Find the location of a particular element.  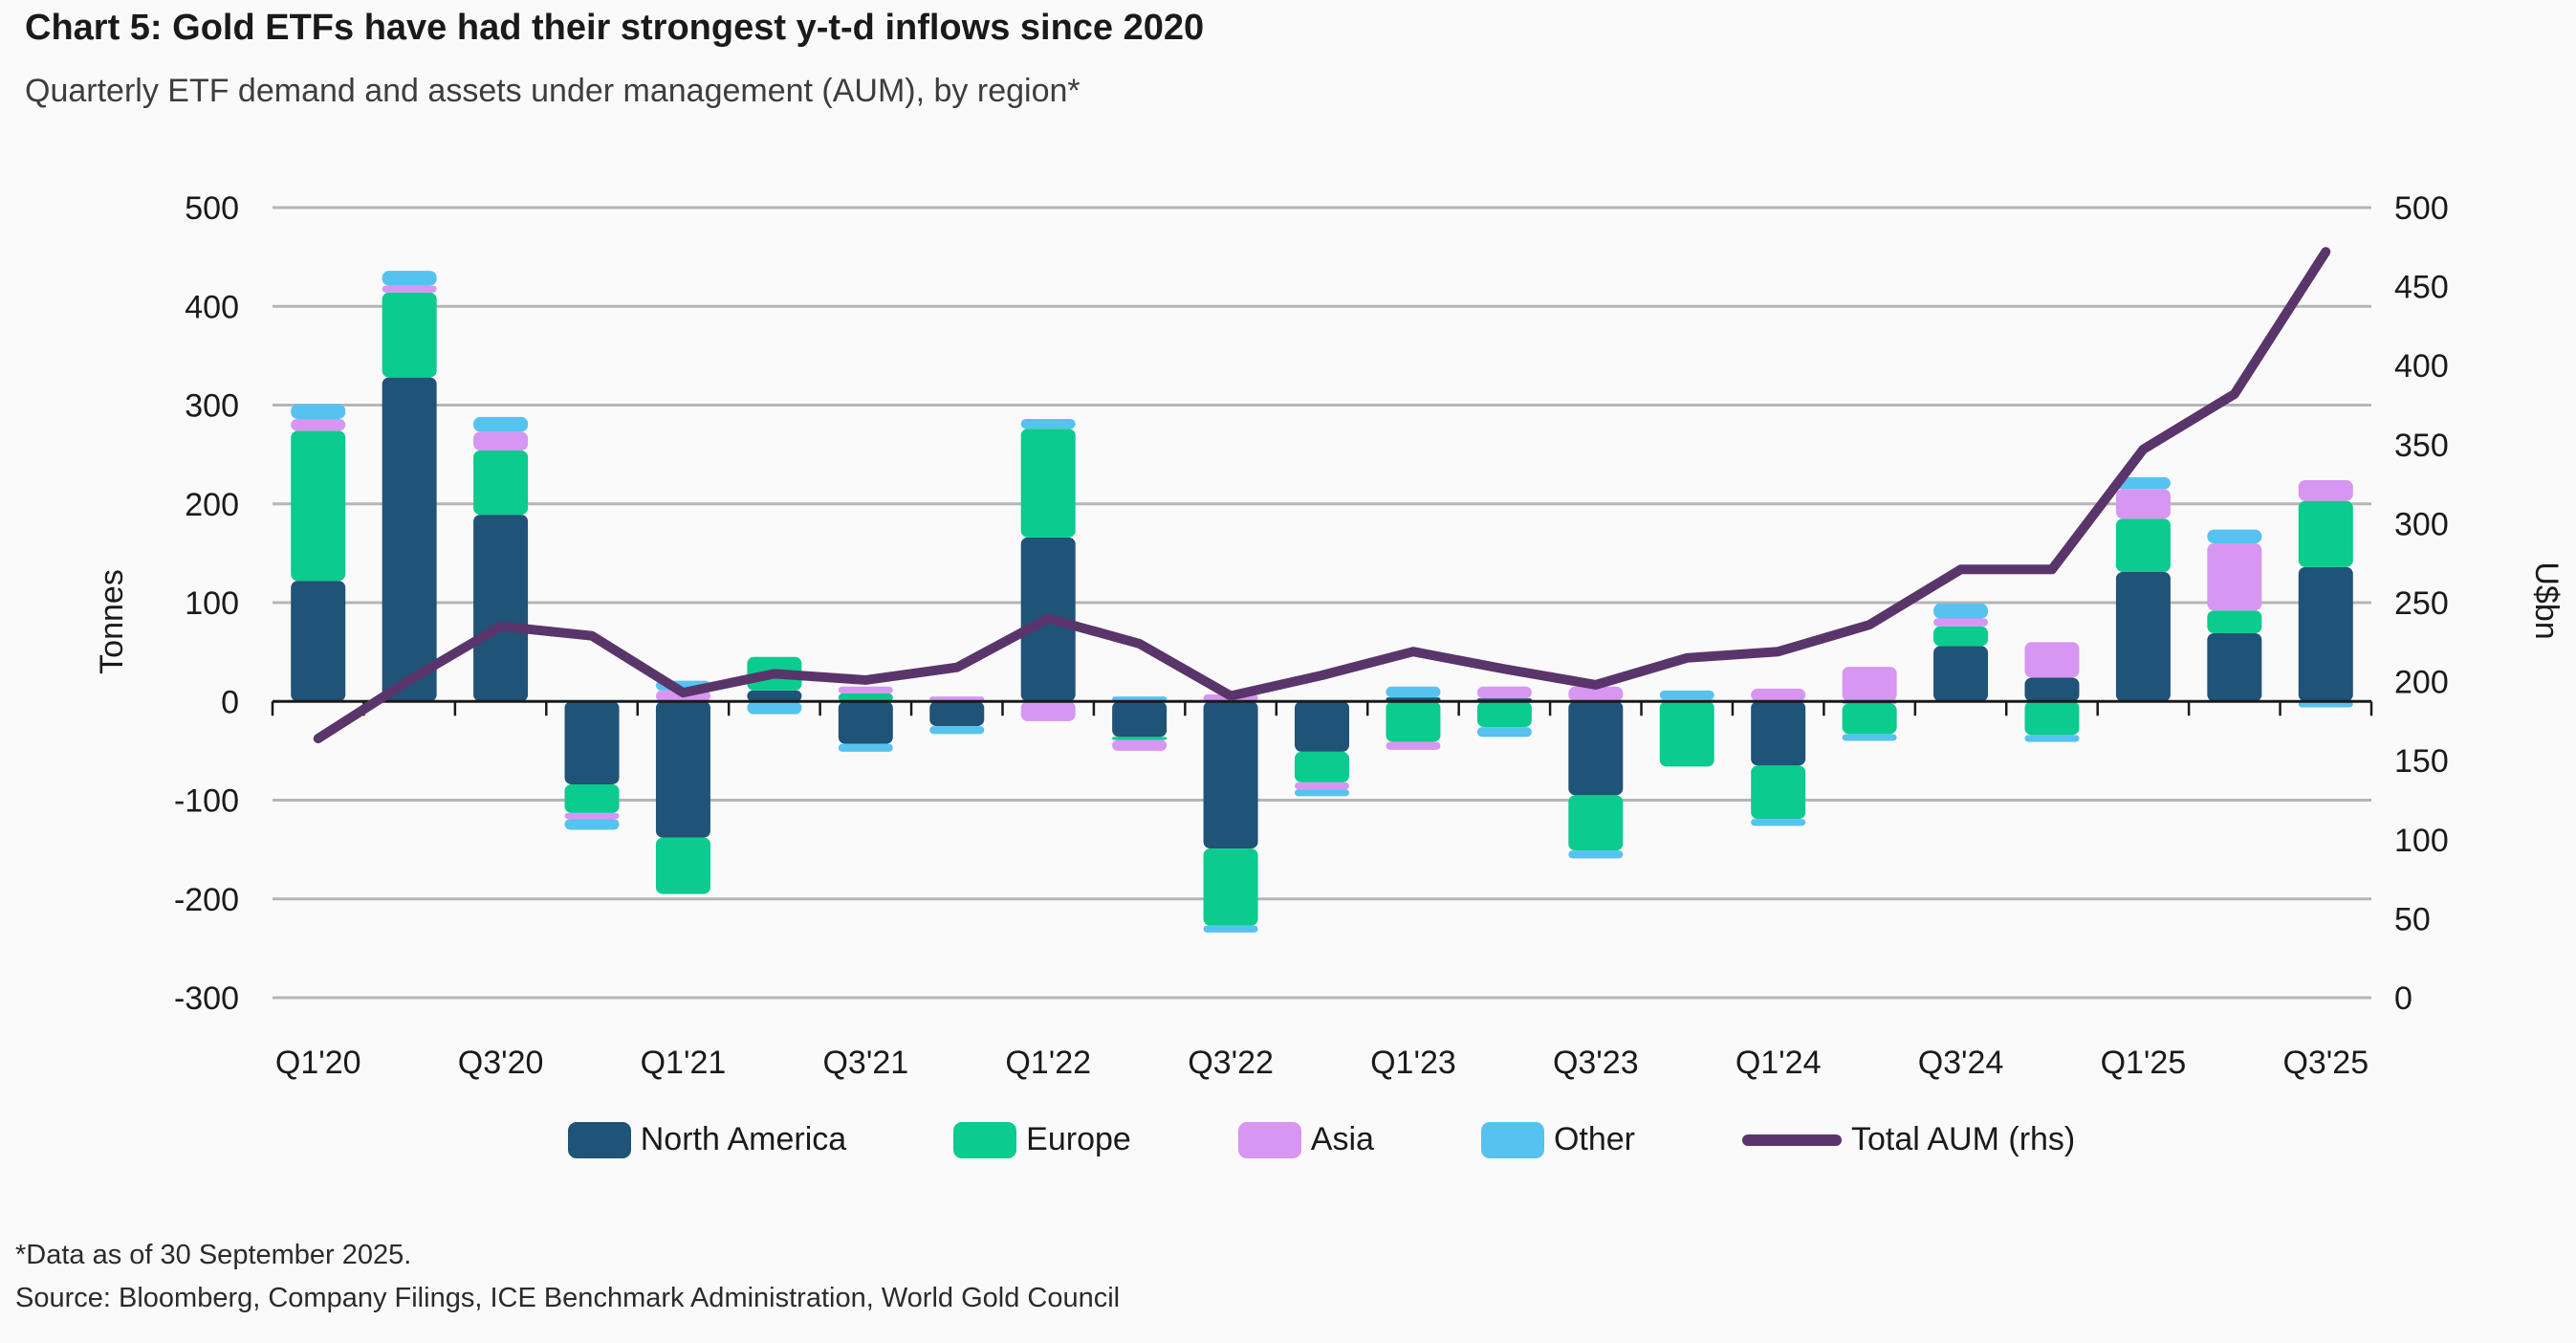

x-axis-tick-label: Q1'24 is located at coordinates (1779, 1063).